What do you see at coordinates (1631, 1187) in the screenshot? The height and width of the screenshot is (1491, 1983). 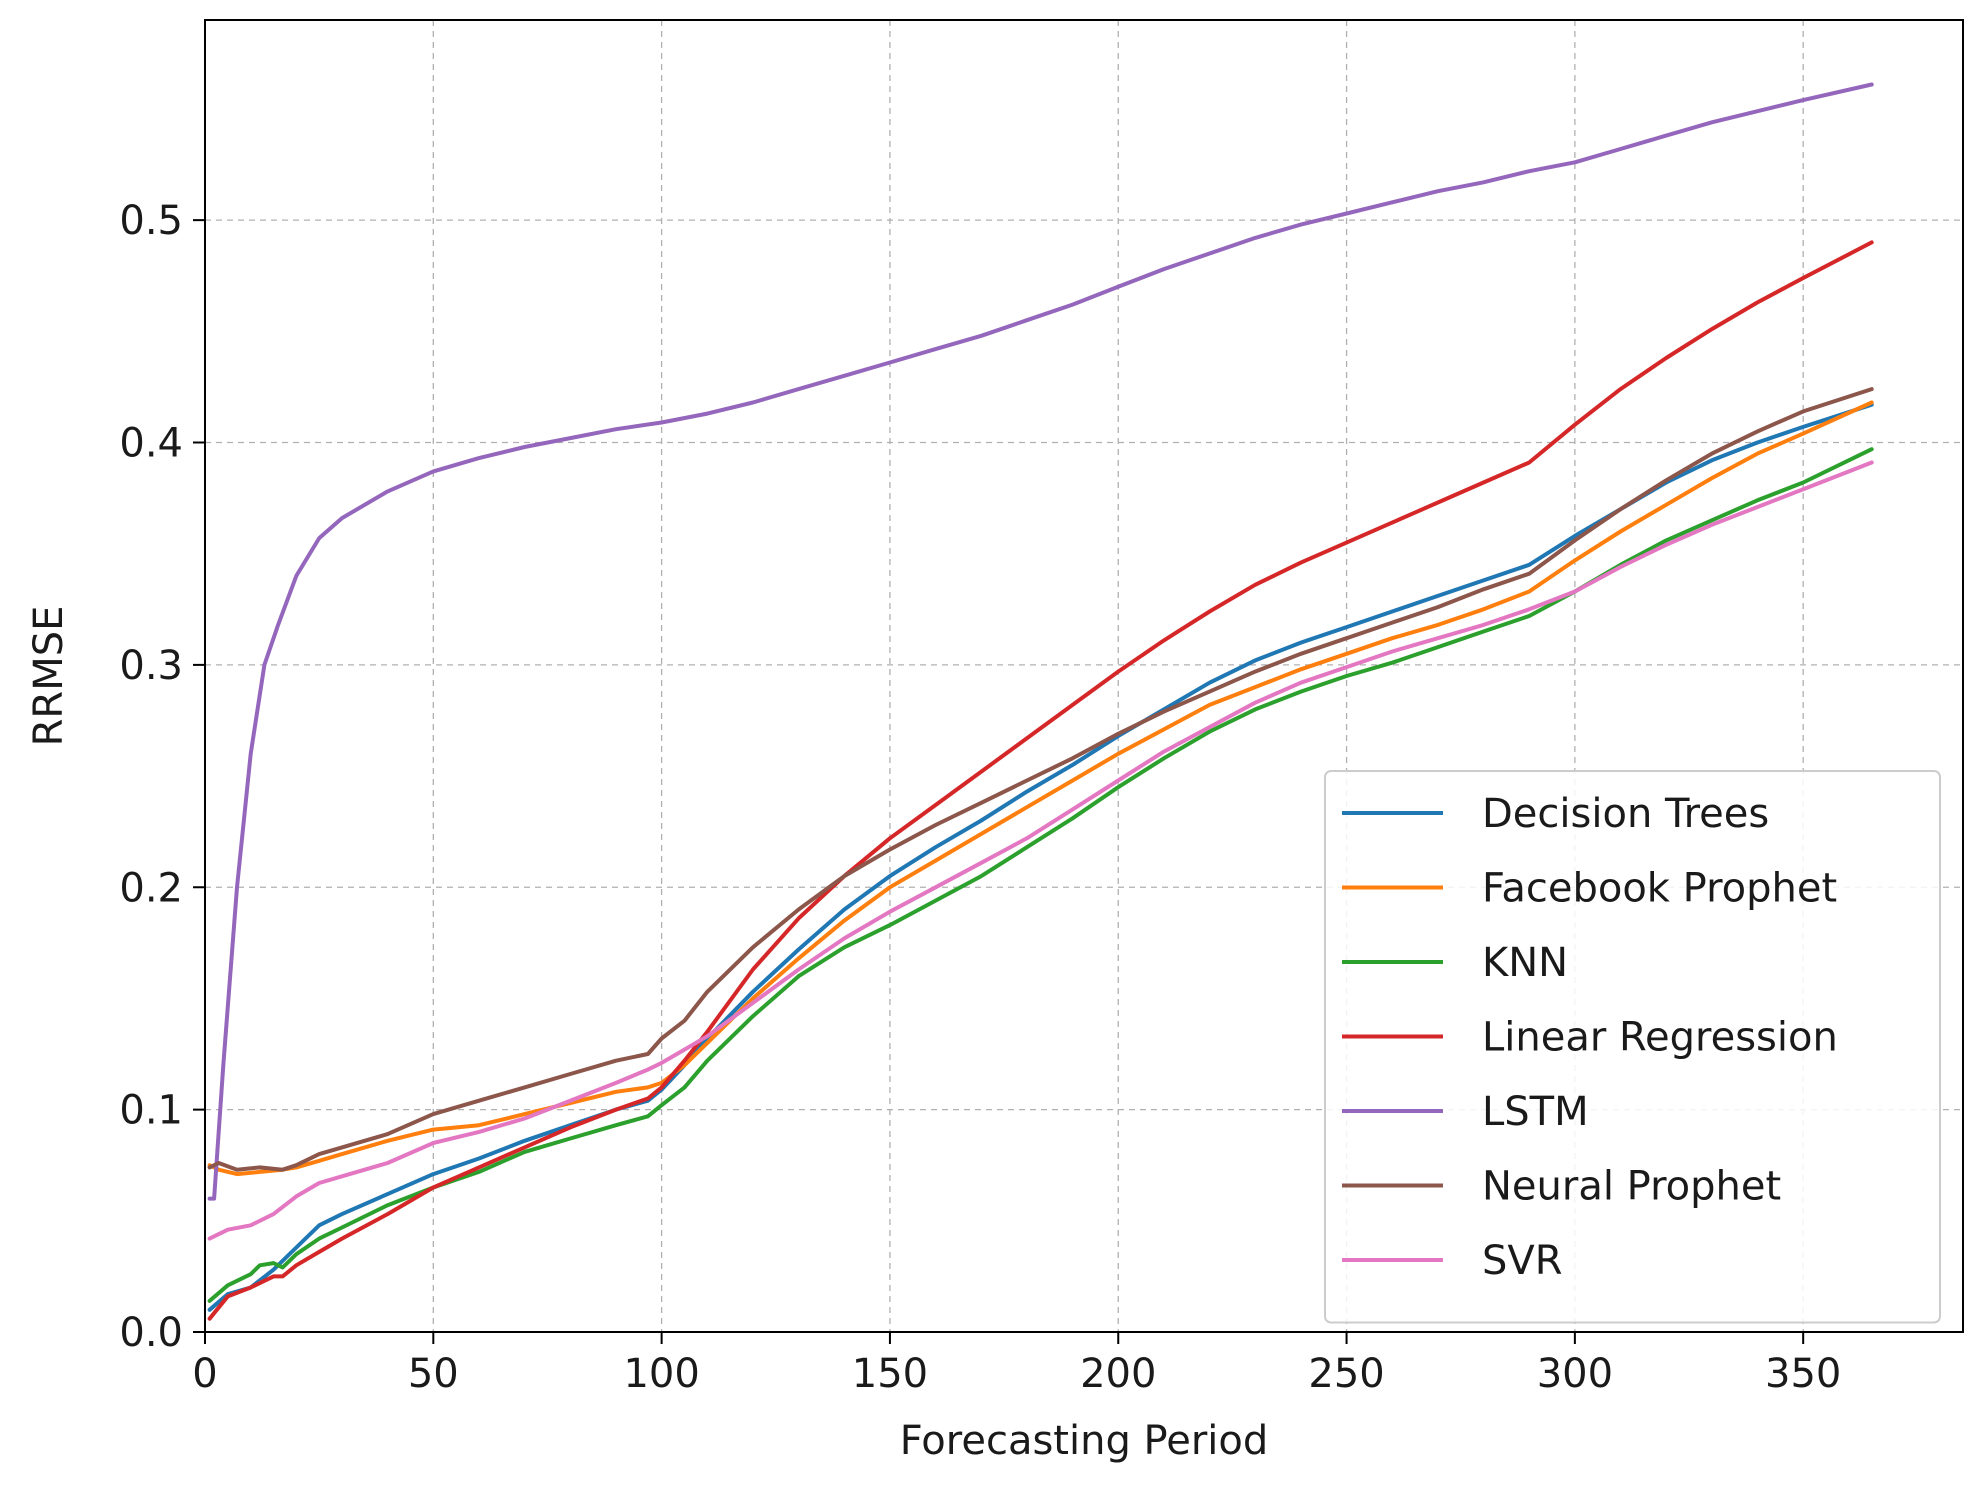 I see `legend-label: Neural Prophet` at bounding box center [1631, 1187].